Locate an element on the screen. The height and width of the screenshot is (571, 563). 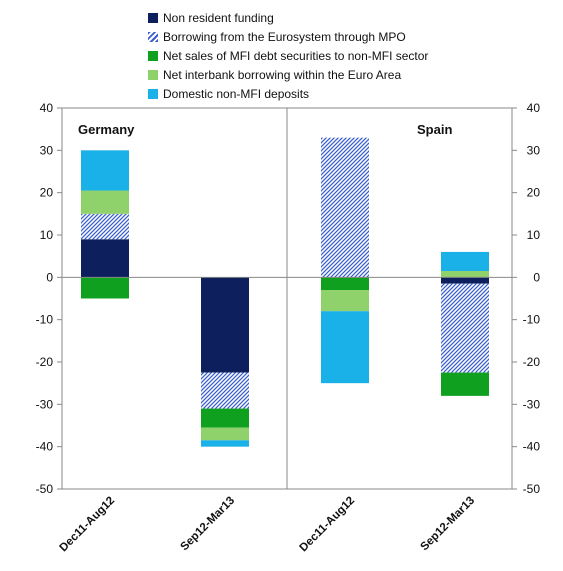
legend-label: Domestic non-MFI deposits is located at coordinates (236, 94).